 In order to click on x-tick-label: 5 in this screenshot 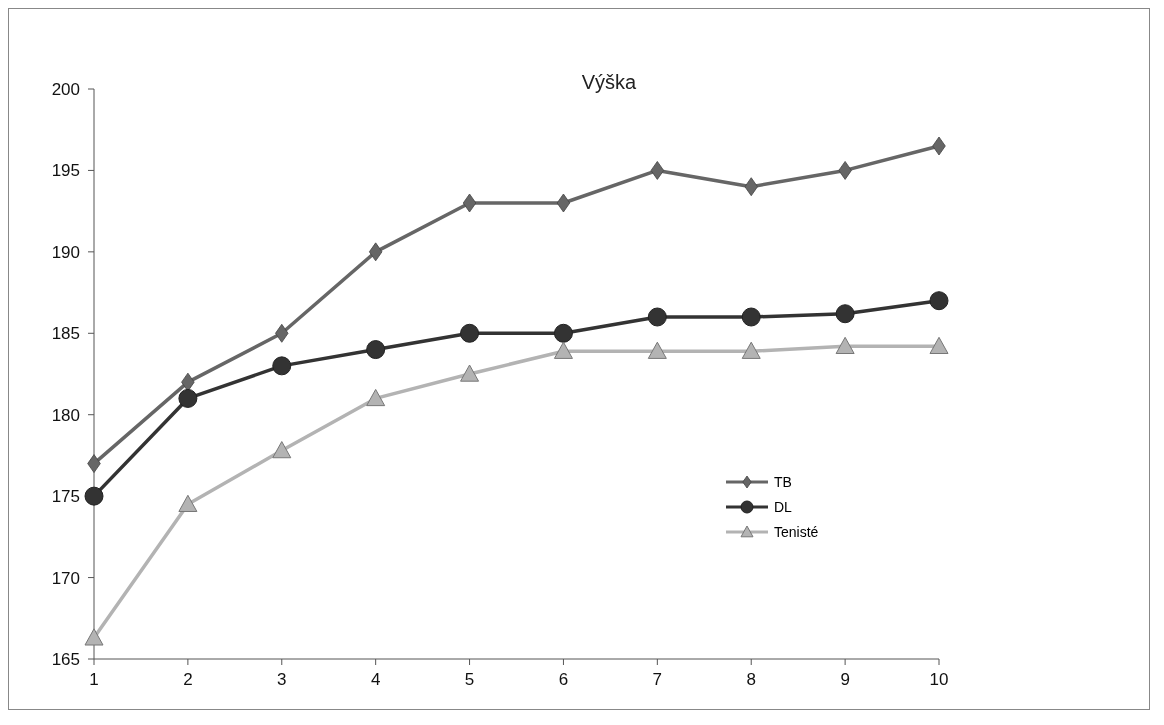, I will do `click(469, 680)`.